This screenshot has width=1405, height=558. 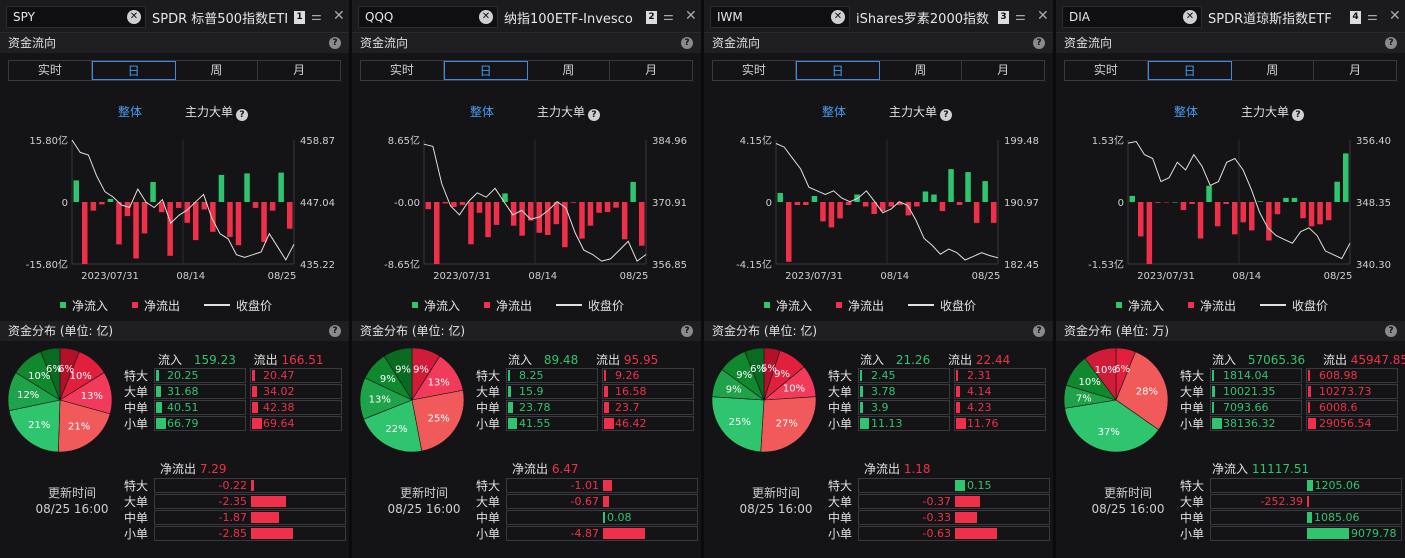 I want to click on pie-label: 9%, so click(x=388, y=379).